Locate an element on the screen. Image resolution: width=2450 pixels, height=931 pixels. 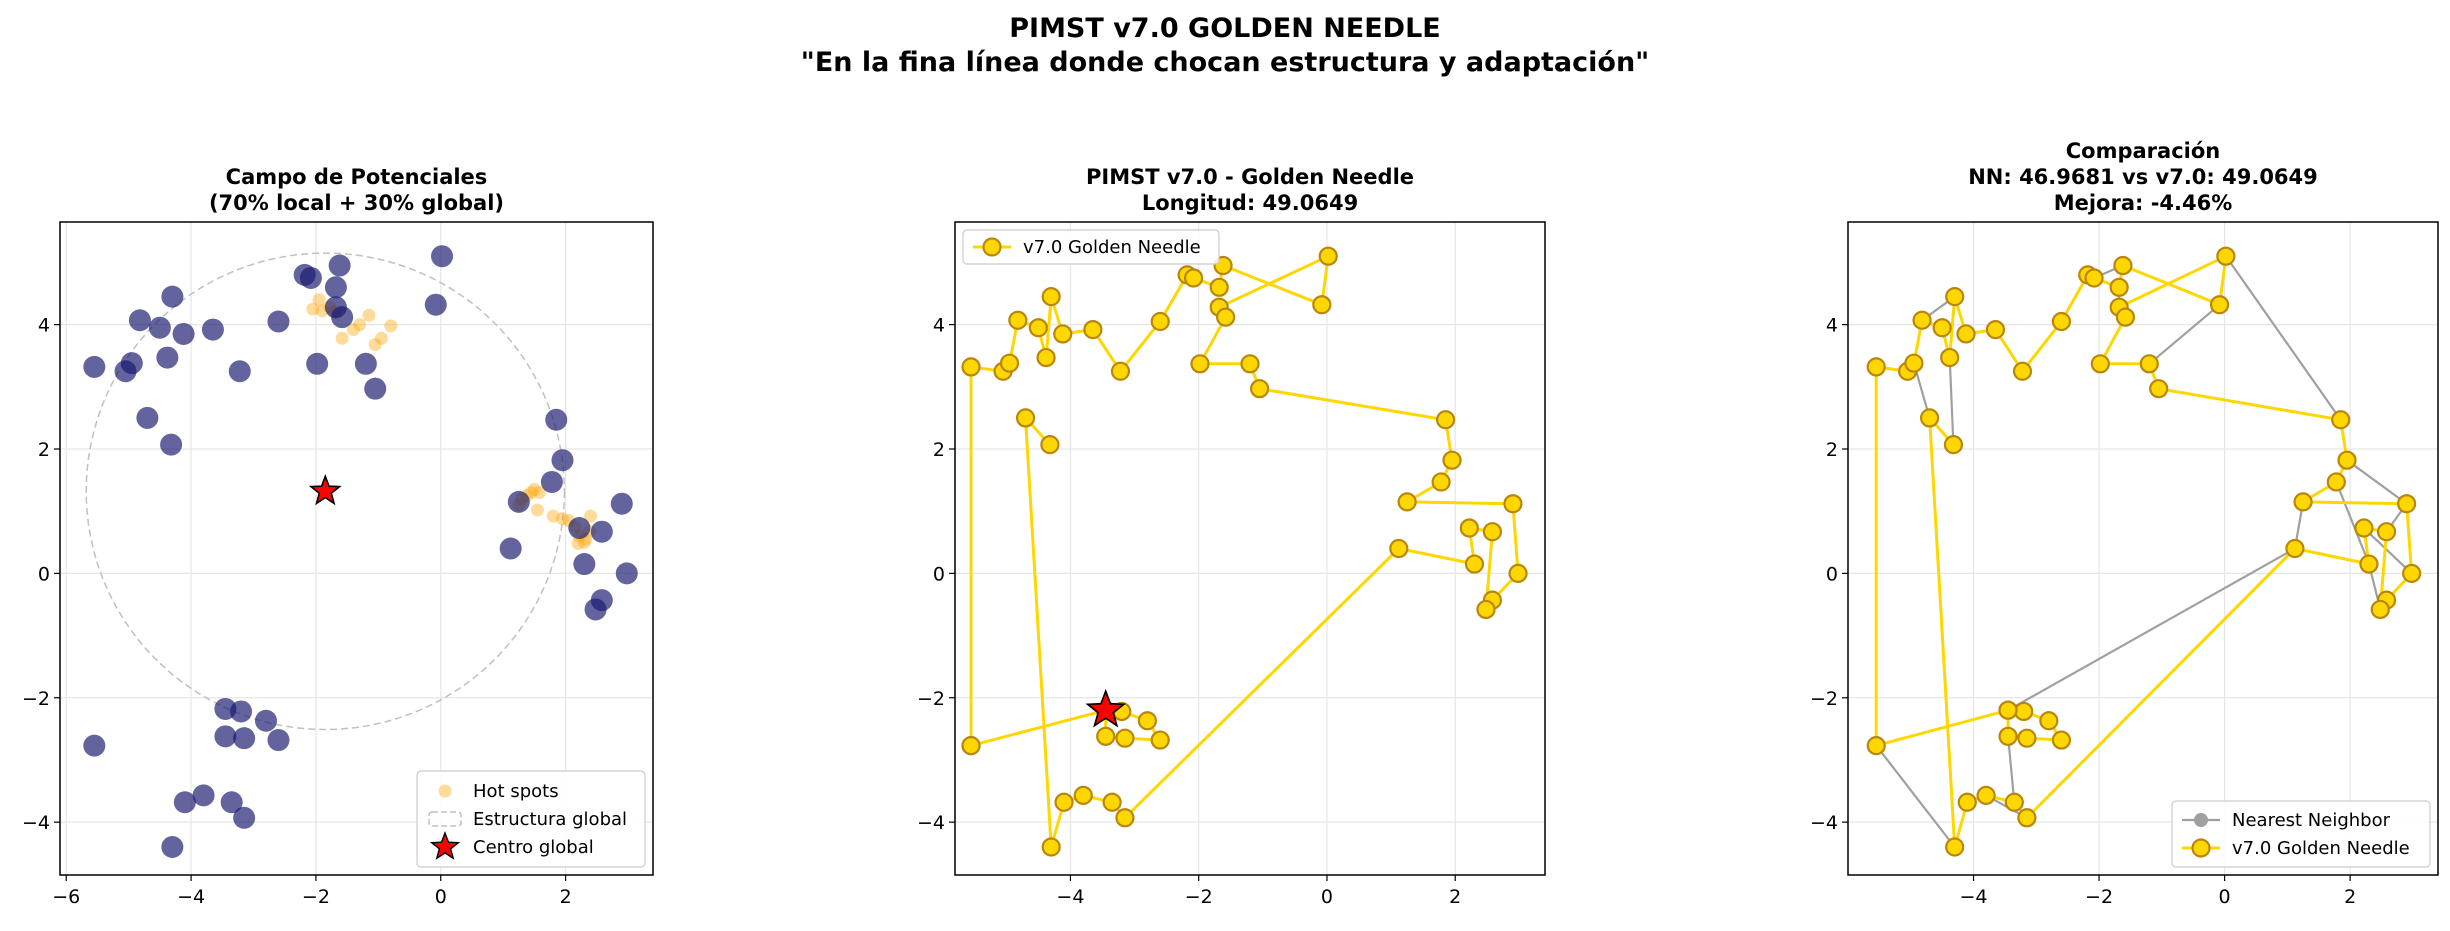
legend-label: Centro global is located at coordinates (533, 847).